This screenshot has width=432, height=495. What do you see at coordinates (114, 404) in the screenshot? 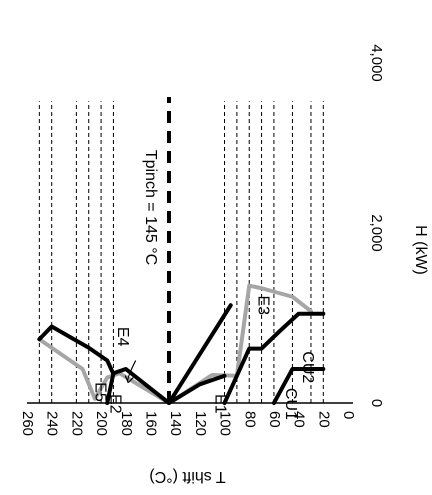
I see `e2-label: E2` at bounding box center [114, 404].